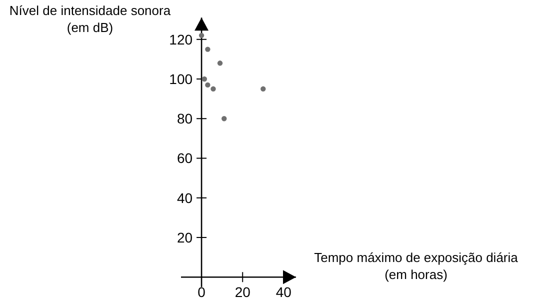 The height and width of the screenshot is (302, 537). I want to click on x-tick-label: 20, so click(242, 292).